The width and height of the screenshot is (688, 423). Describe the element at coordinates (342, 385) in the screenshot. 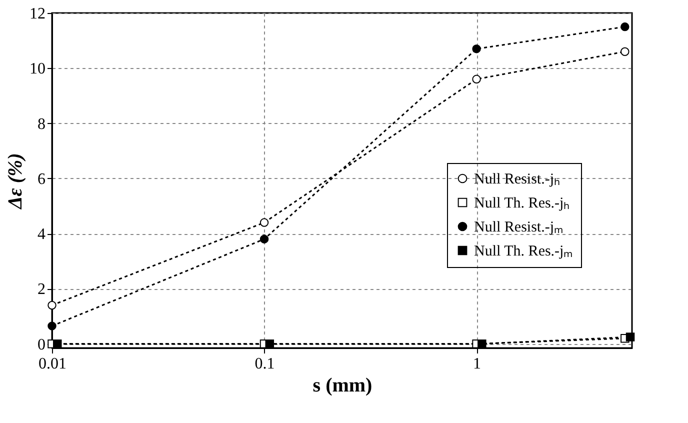

I see `x-axis-title: s (mm)` at that location.